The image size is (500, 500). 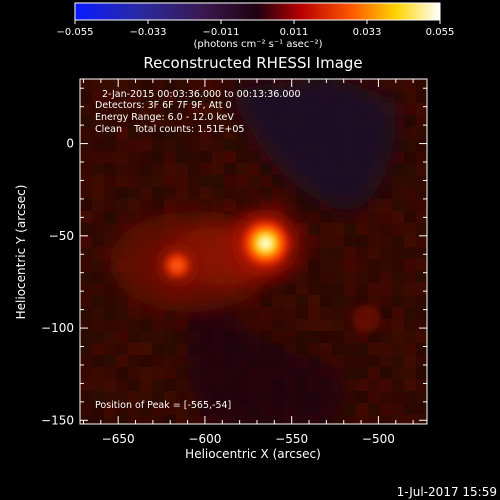 I want to click on colorbar-ticks: −0.055 −0.033 −0.011 0.011 0.033 0.055, so click(x=255, y=29).